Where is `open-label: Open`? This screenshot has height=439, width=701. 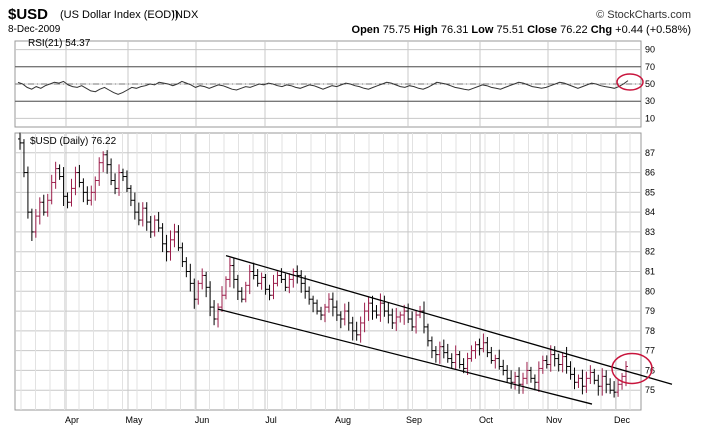 open-label: Open is located at coordinates (365, 30).